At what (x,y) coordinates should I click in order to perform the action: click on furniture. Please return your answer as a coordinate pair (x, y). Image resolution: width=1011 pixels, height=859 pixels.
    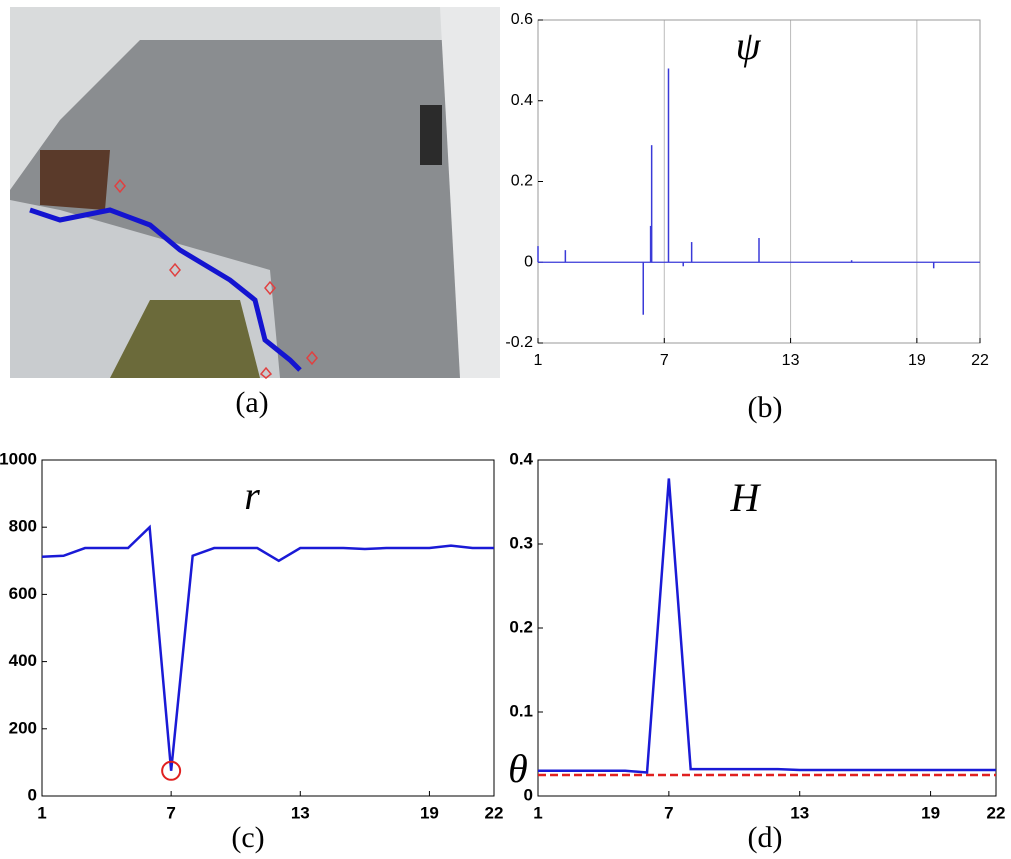
    Looking at the image, I should click on (75, 180).